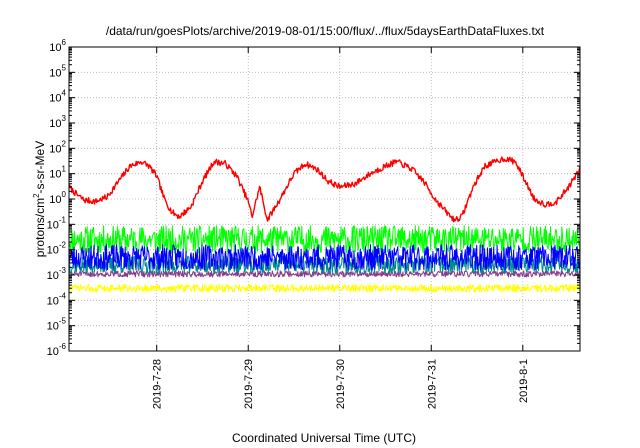 The height and width of the screenshot is (448, 640). Describe the element at coordinates (57, 274) in the screenshot. I see `y-tick-label: 10⁻³` at that location.